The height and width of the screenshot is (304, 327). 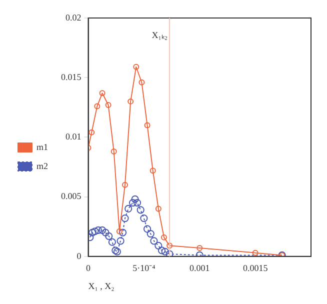 What do you see at coordinates (160, 35) in the screenshot?
I see `ref-line-label: X₁ₖ₂` at bounding box center [160, 35].